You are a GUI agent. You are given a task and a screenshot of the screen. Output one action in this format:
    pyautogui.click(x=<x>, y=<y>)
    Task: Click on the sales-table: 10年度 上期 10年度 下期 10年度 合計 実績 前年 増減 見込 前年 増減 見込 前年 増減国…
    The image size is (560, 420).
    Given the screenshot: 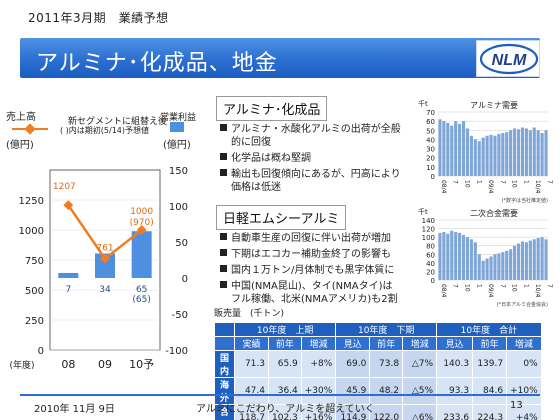 What is the action you would take?
    pyautogui.click(x=378, y=371)
    